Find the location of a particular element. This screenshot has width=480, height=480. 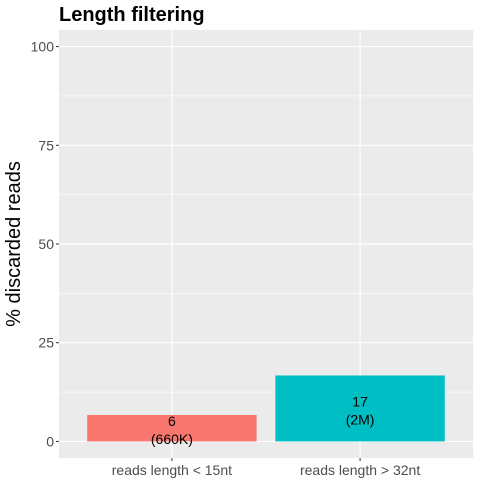

bar-labels: 6 (660K) 17 (2M) is located at coordinates (263, 420).